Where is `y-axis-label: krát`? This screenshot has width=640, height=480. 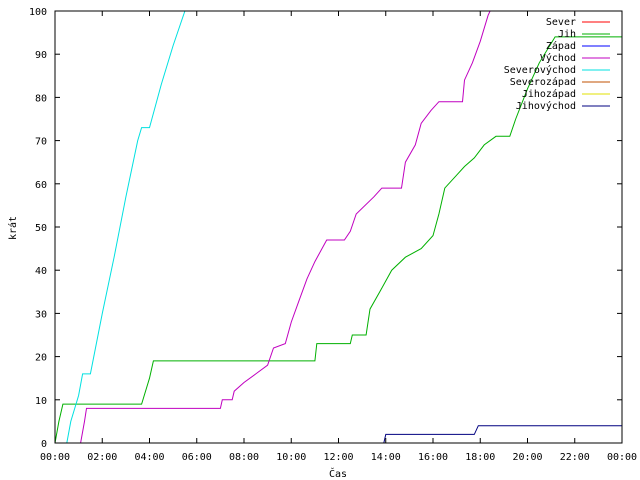 y-axis-label: krát is located at coordinates (13, 228).